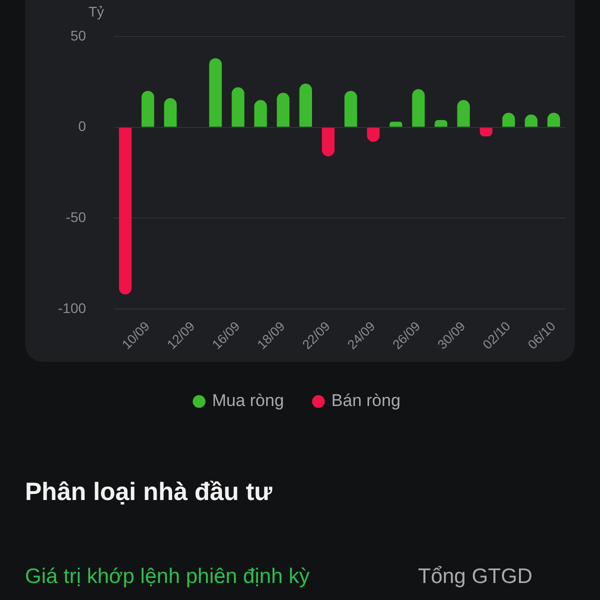 This screenshot has width=600, height=600. What do you see at coordinates (72, 308) in the screenshot?
I see `y-tick-label: -100` at bounding box center [72, 308].